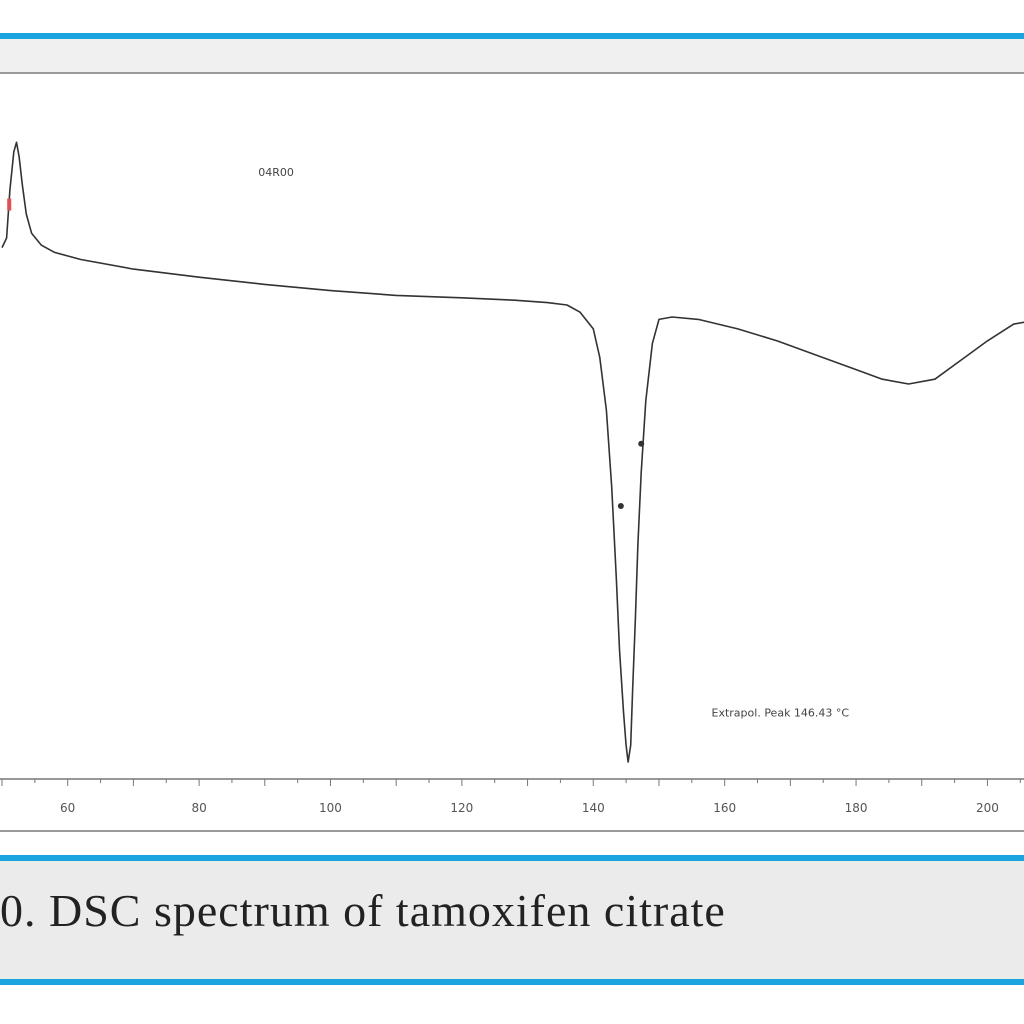 This screenshot has height=1024, width=1024. Describe the element at coordinates (198, 808) in the screenshot. I see `x-tick-label: 80` at that location.